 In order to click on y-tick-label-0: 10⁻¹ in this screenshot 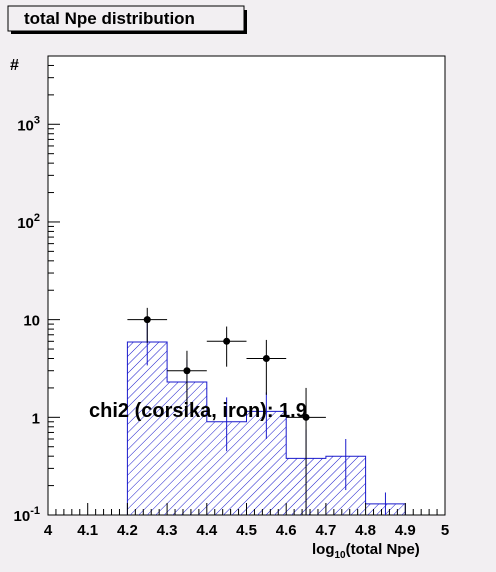, I will do `click(27, 515)`.